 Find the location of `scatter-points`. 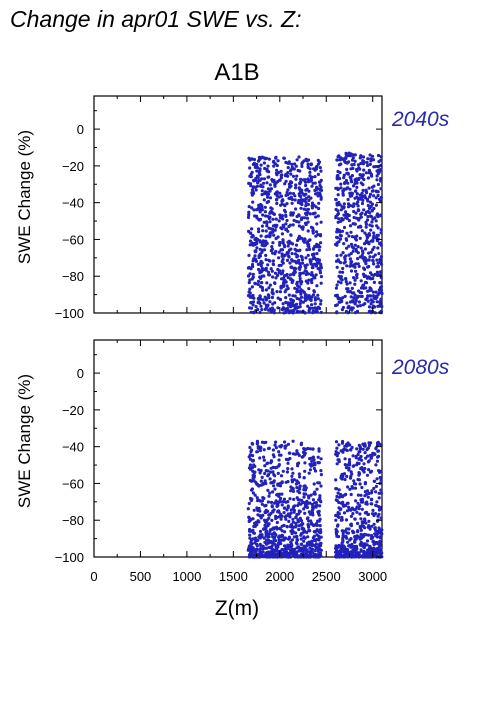

scatter-points is located at coordinates (315, 233).